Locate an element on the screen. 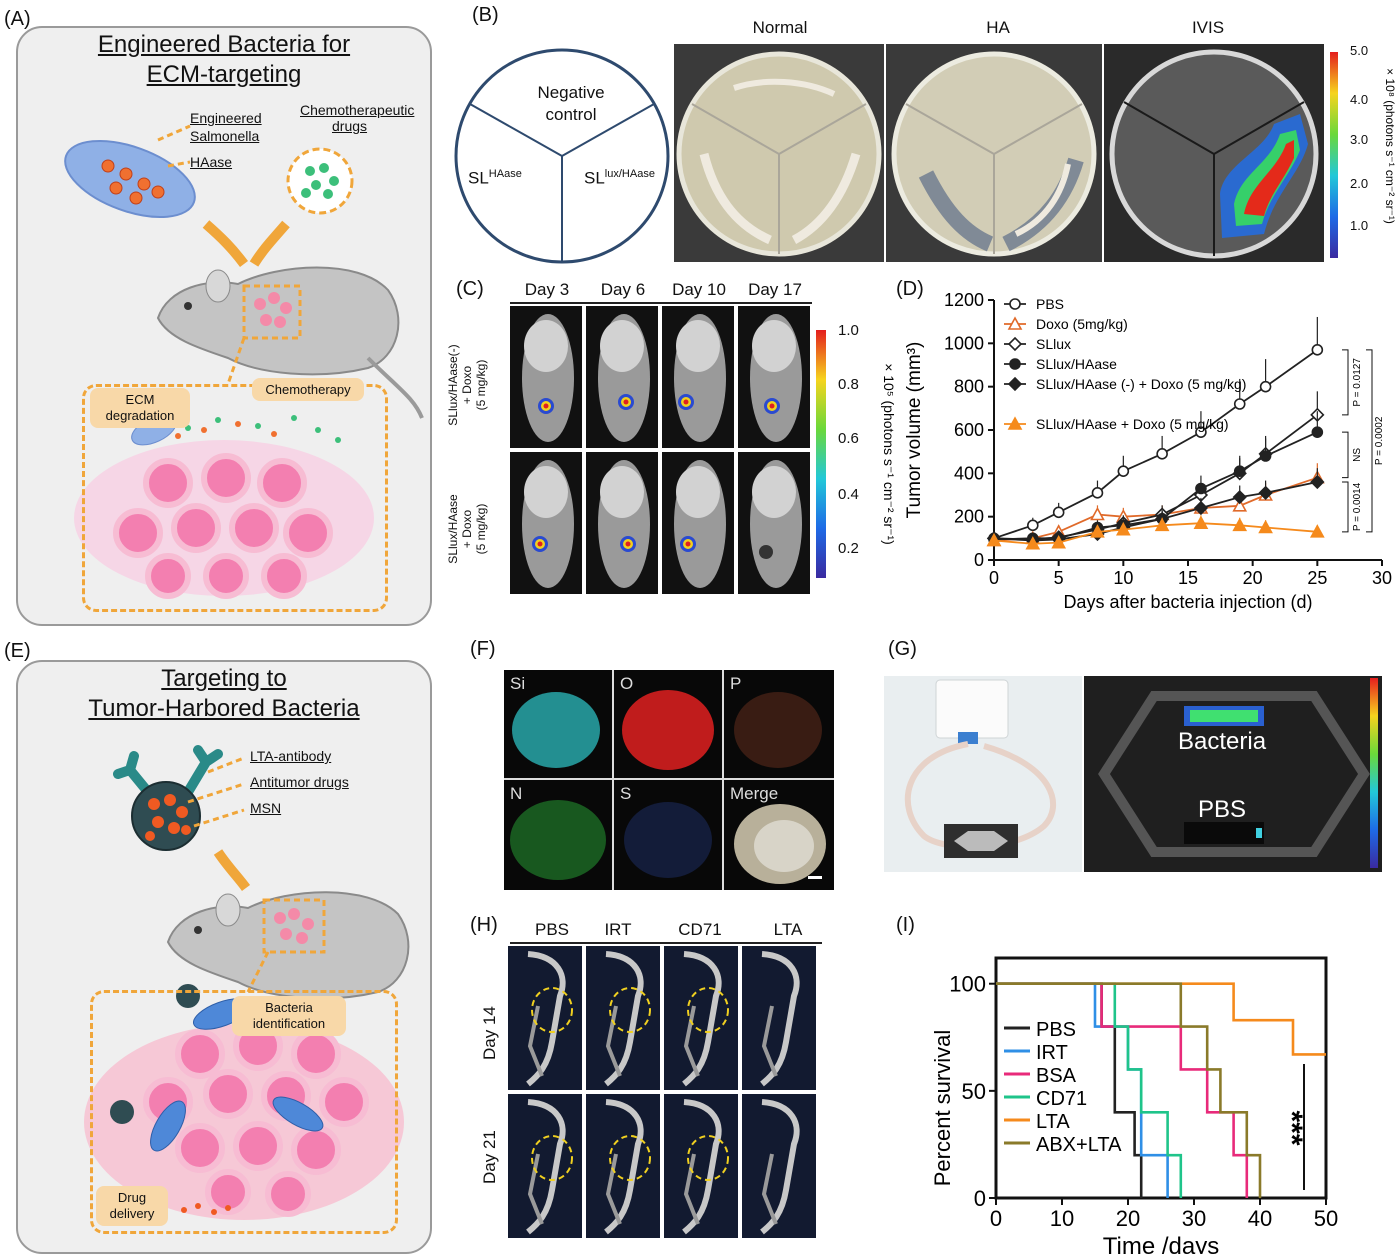  panel-label-d: (D) is located at coordinates (910, 289).